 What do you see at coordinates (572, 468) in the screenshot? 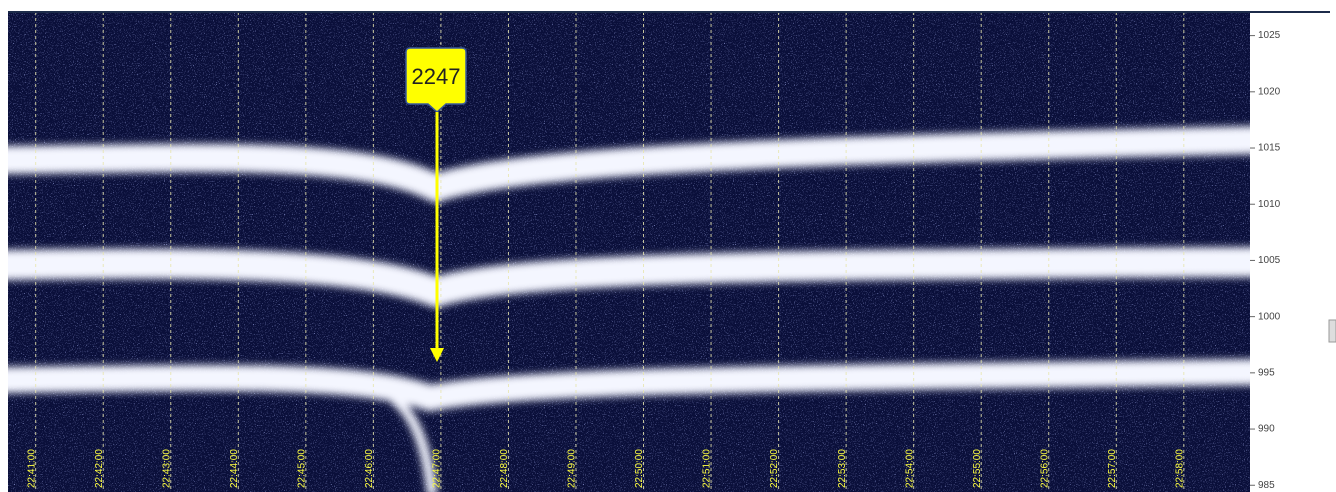
I see `x-tick-label: 22:49:00` at bounding box center [572, 468].